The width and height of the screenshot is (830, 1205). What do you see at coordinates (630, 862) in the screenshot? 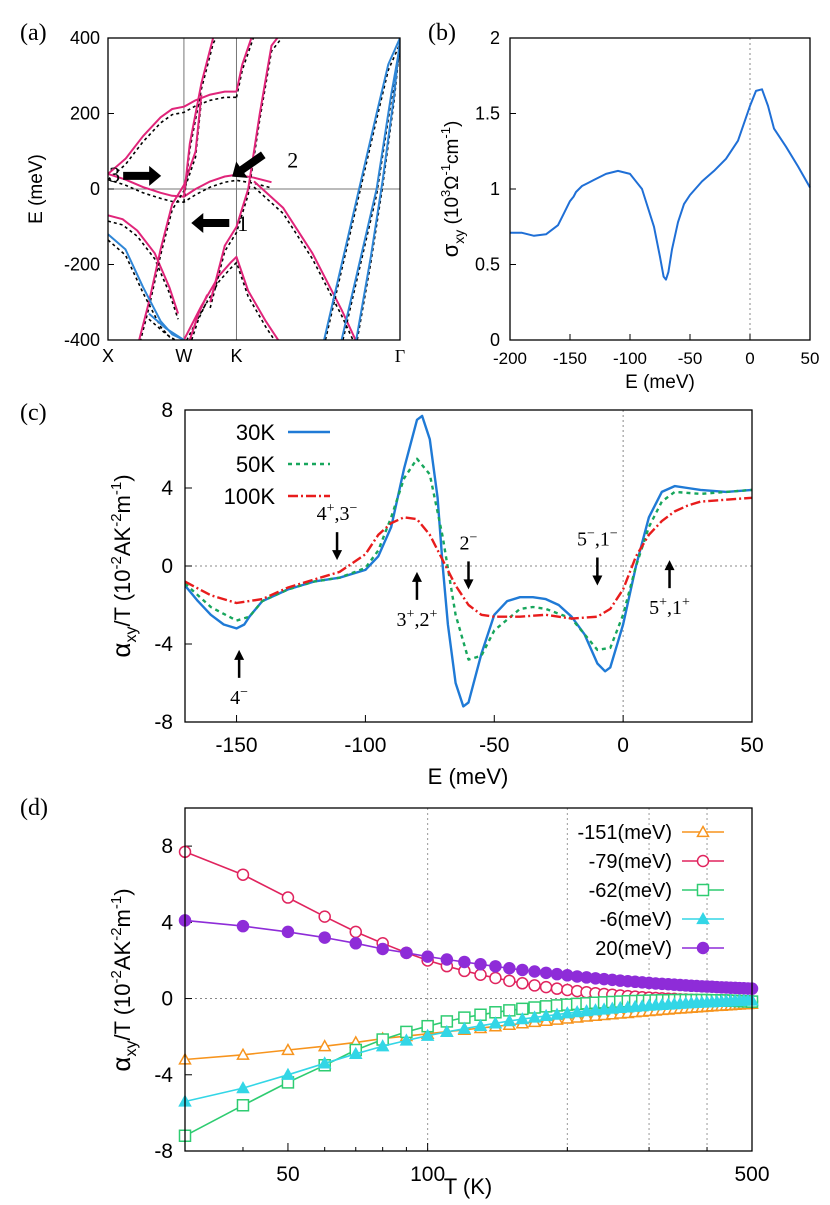
I see `legend-label-1: -79(meV)` at bounding box center [630, 862].